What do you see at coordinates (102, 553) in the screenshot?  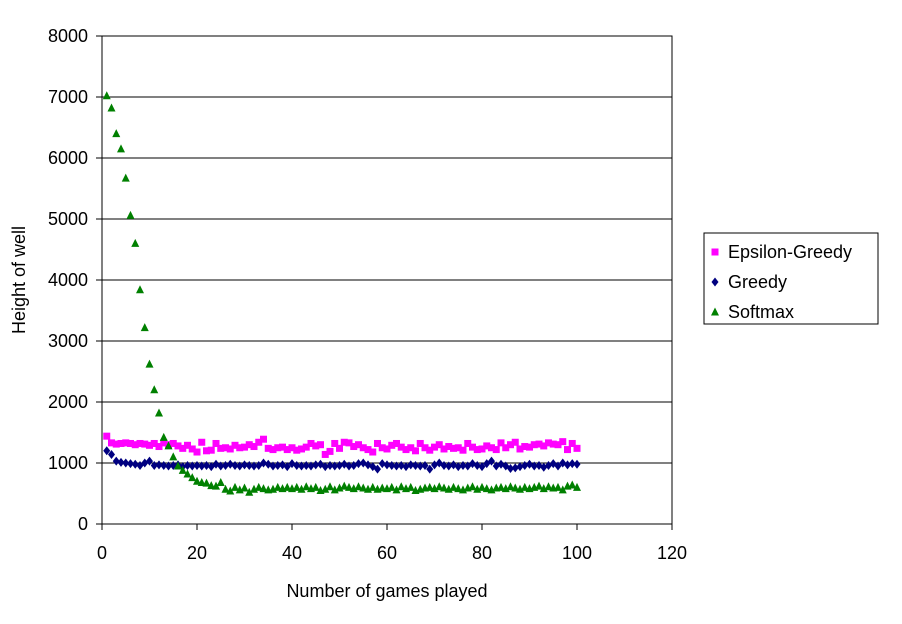 I see `x-tick-label: 0` at bounding box center [102, 553].